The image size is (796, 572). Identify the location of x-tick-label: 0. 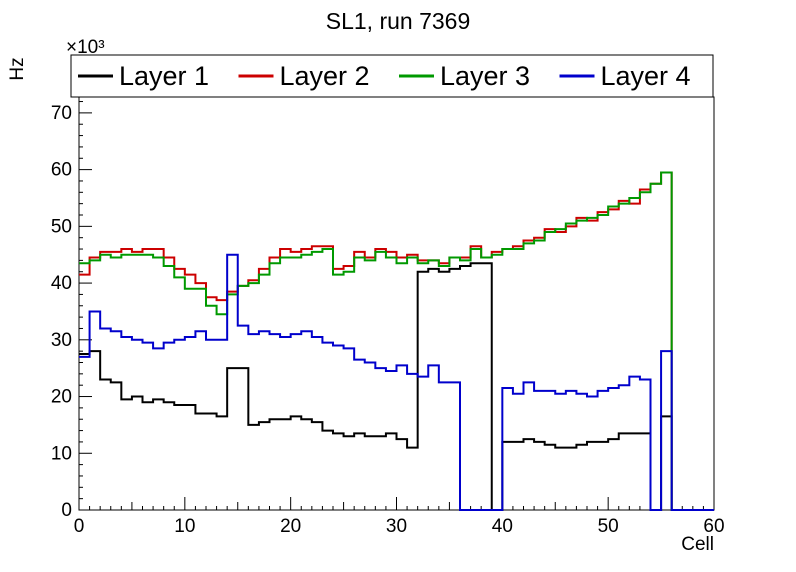
(79, 526).